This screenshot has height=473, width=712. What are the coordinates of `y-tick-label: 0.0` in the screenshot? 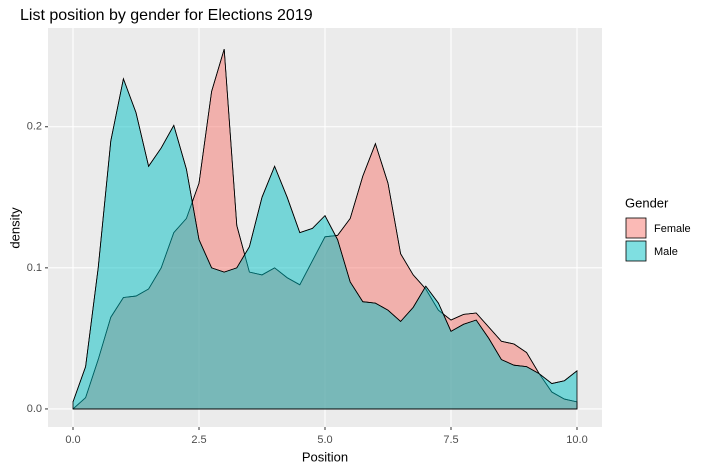 It's located at (34, 409).